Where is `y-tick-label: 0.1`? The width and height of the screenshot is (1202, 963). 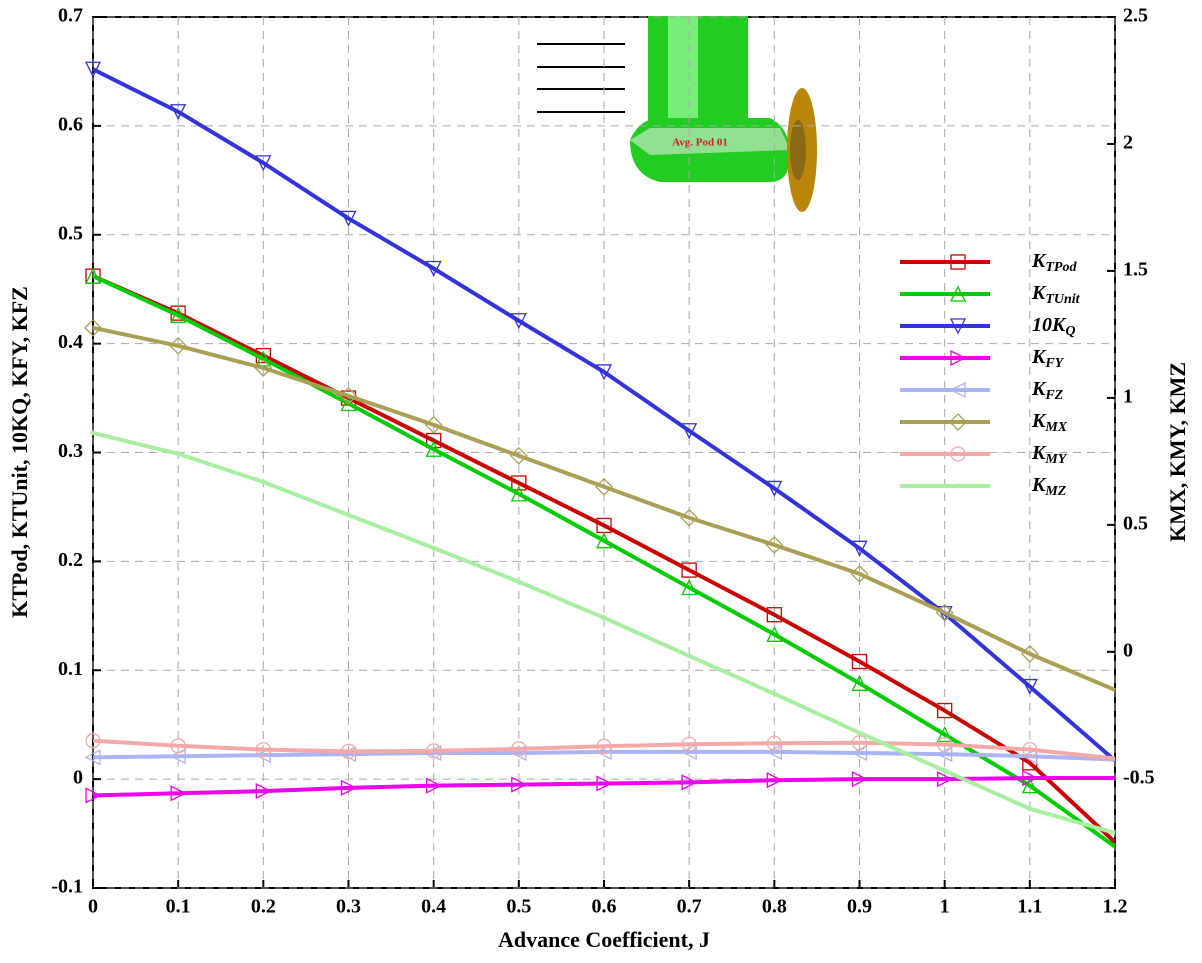
y-tick-label: 0.1 is located at coordinates (70, 669).